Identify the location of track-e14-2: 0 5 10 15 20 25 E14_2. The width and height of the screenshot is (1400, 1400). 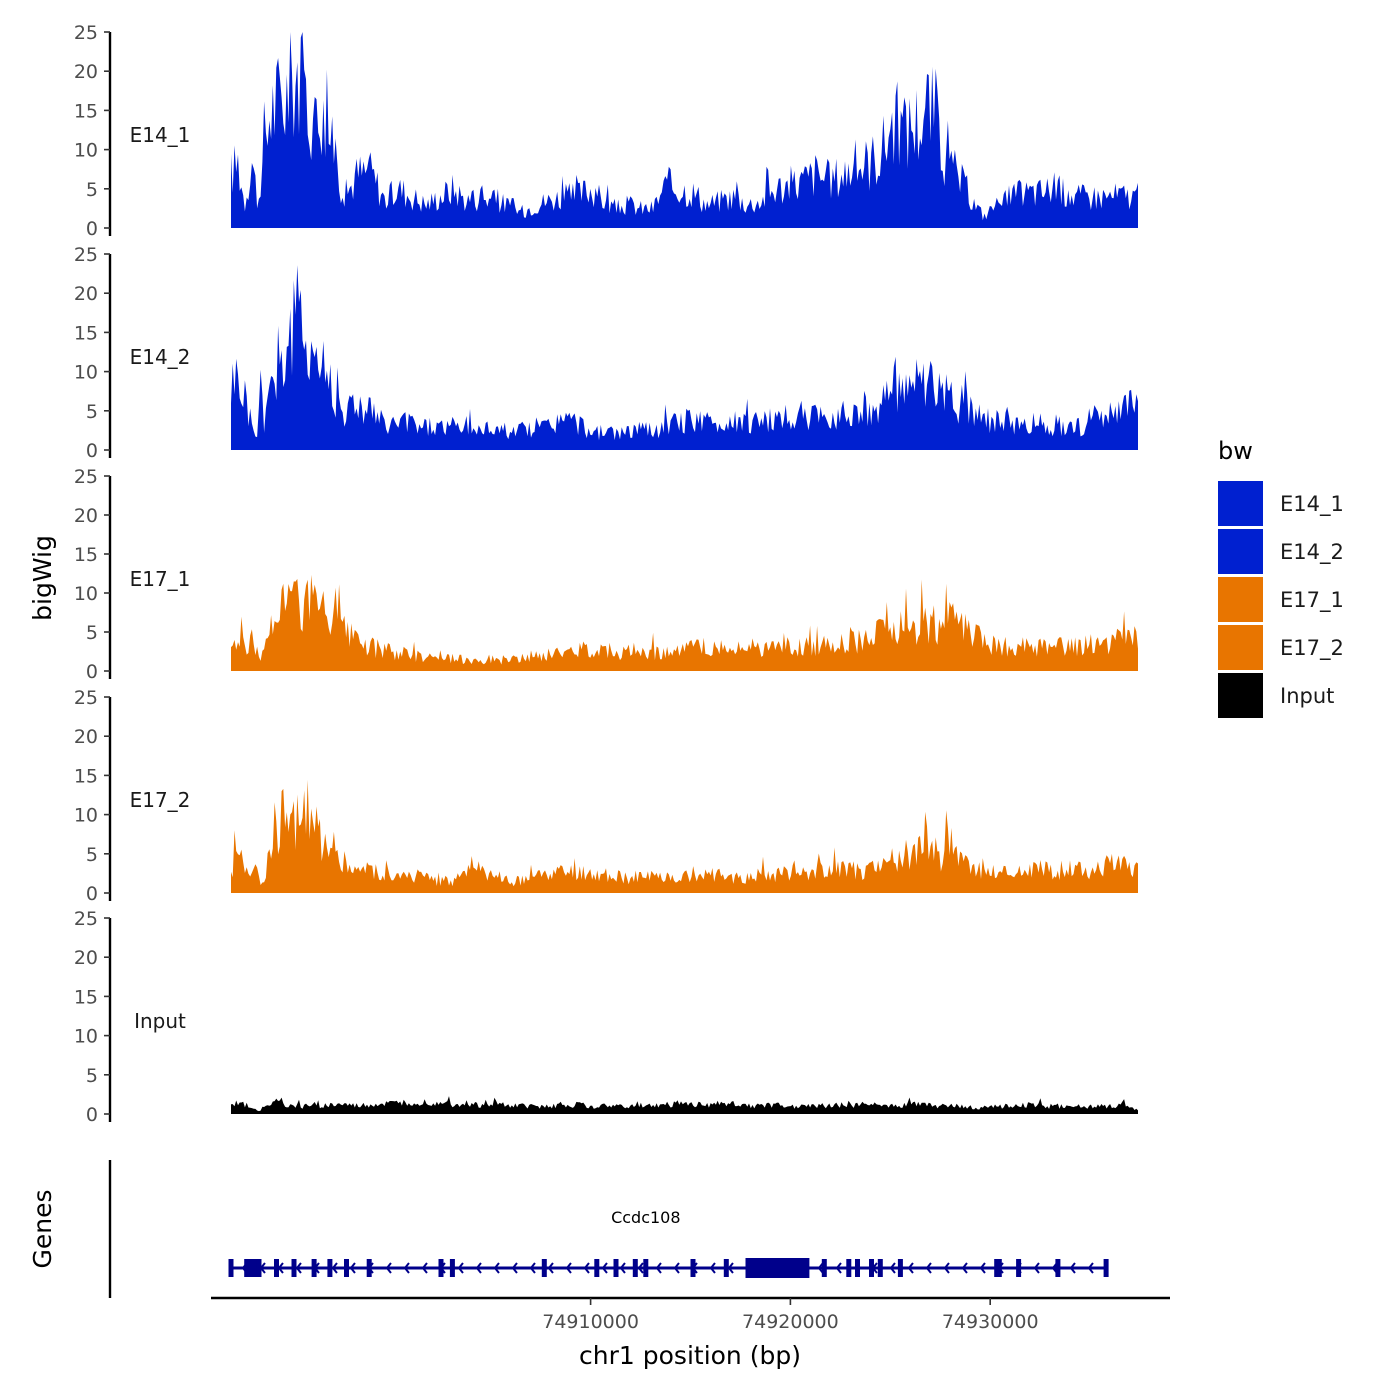
(606, 353).